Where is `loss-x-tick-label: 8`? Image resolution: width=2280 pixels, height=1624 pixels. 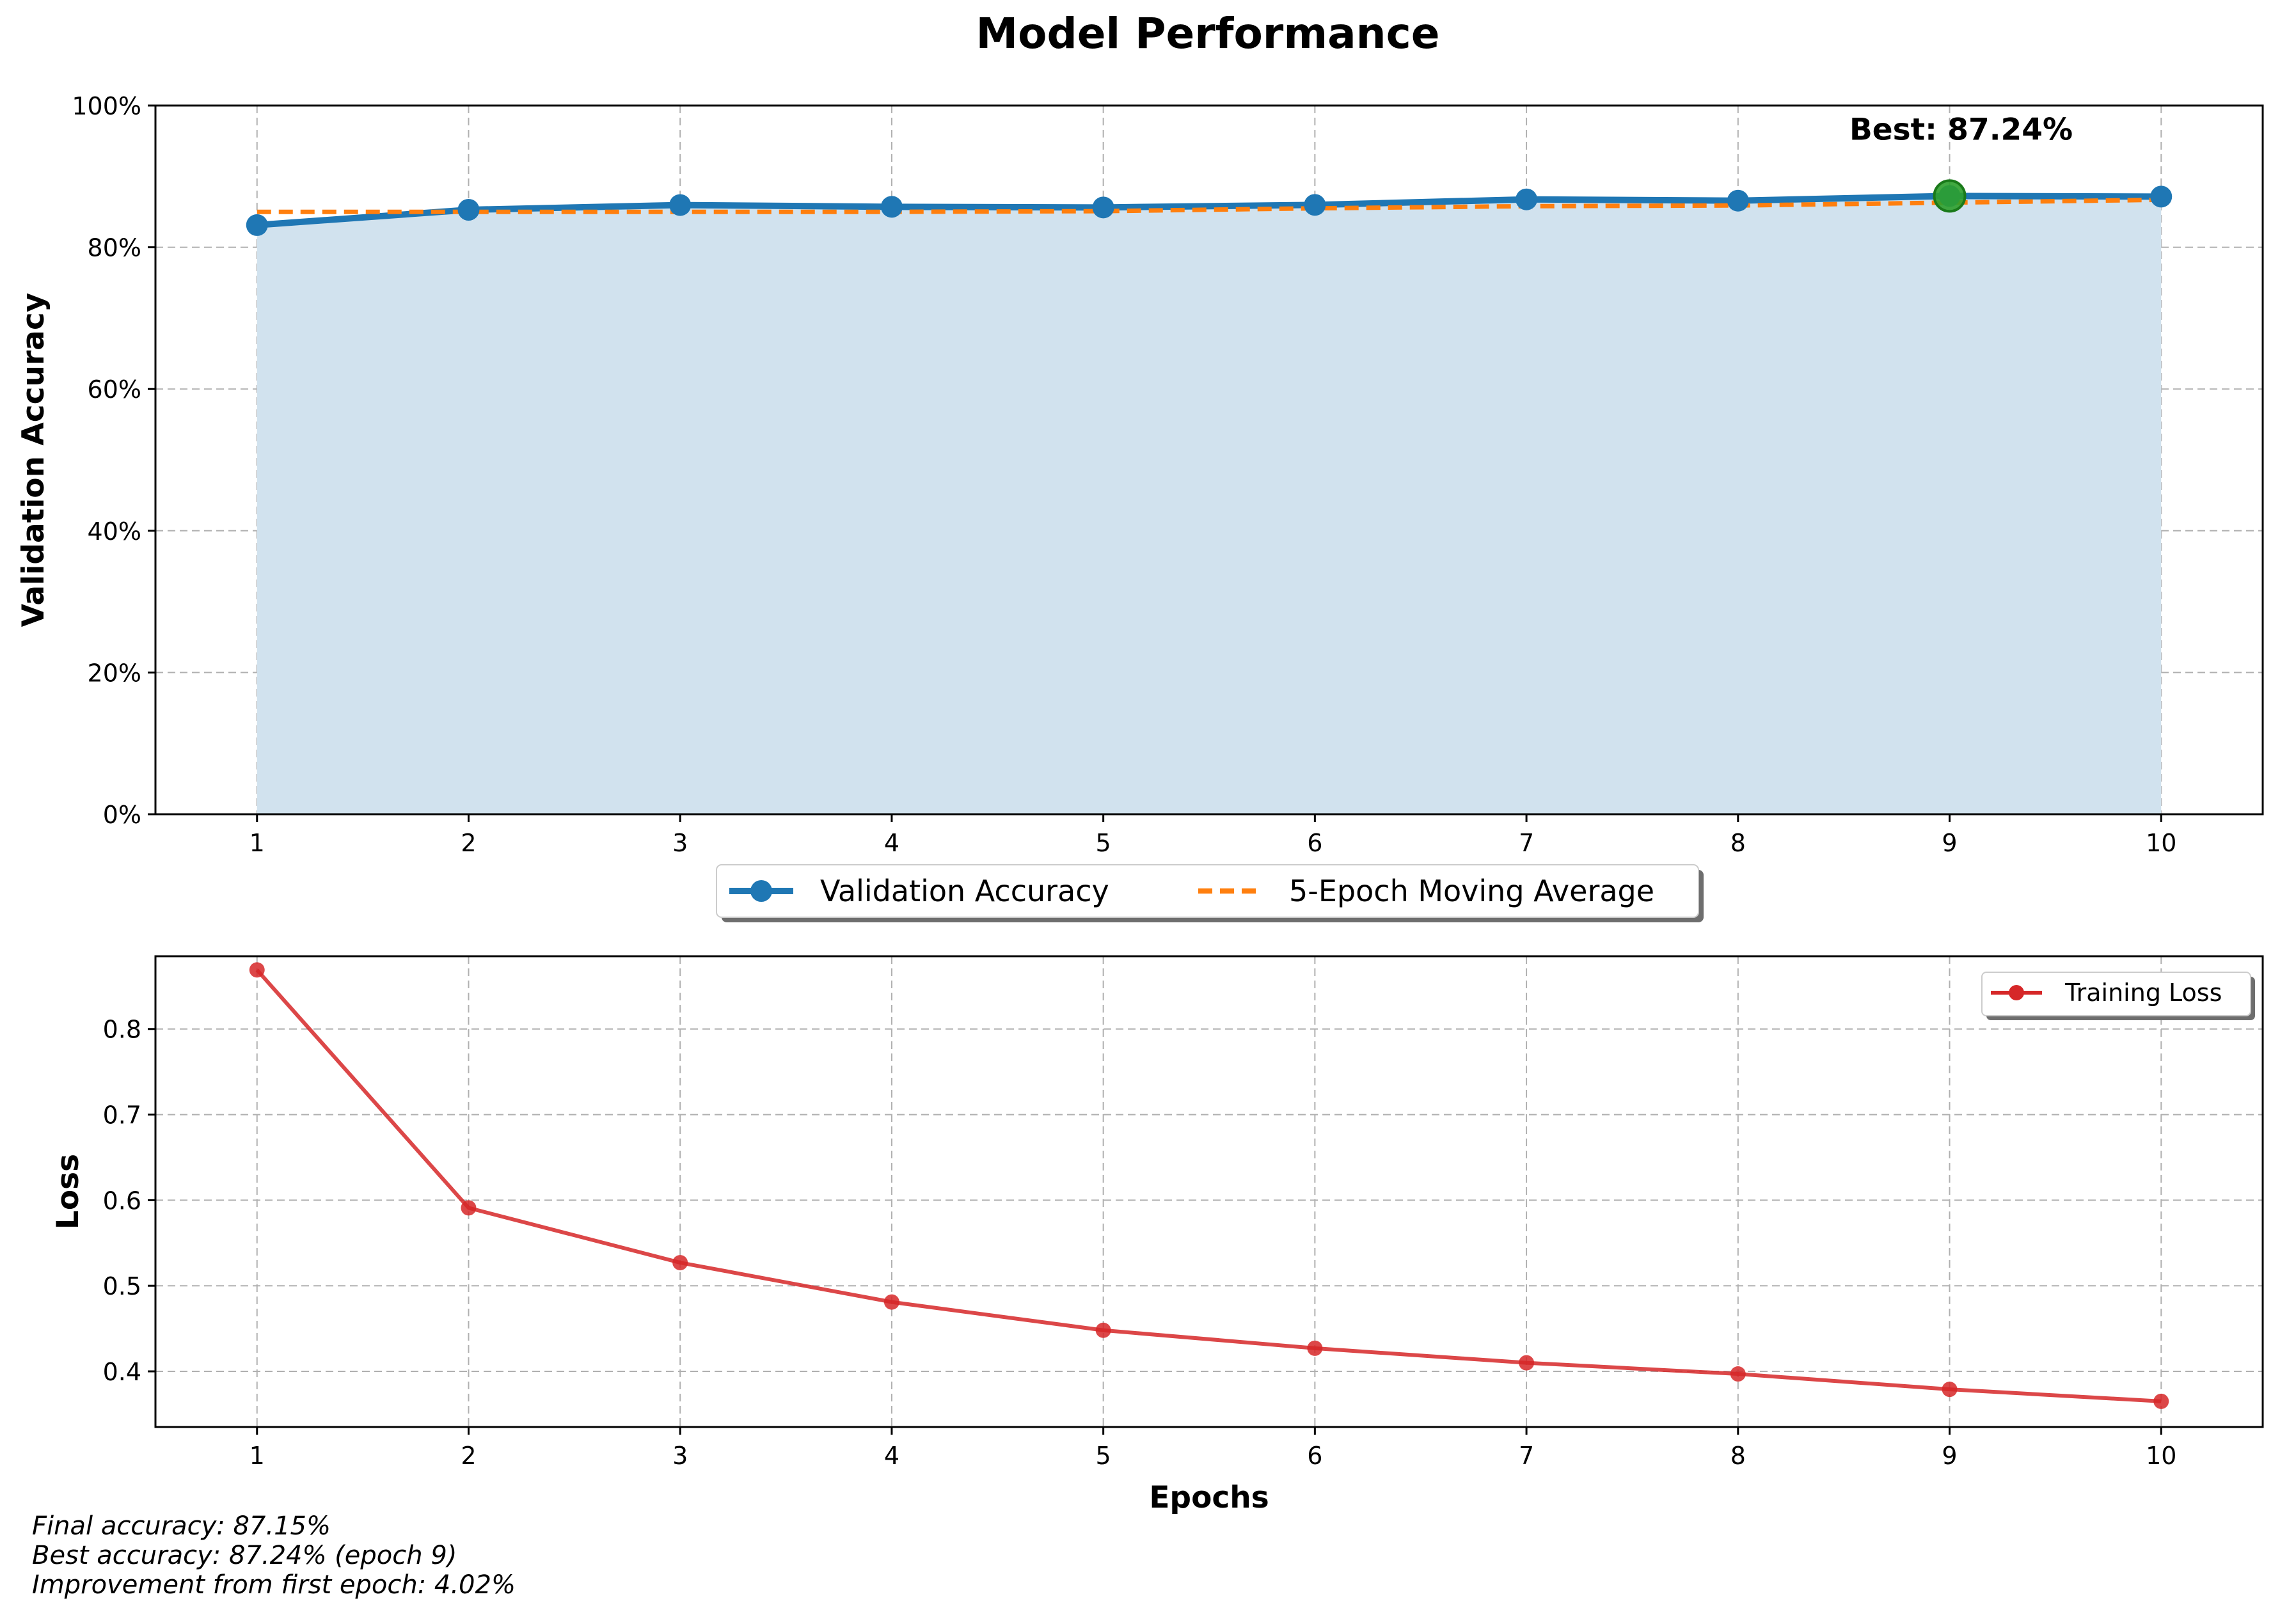
loss-x-tick-label: 8 is located at coordinates (1738, 1456).